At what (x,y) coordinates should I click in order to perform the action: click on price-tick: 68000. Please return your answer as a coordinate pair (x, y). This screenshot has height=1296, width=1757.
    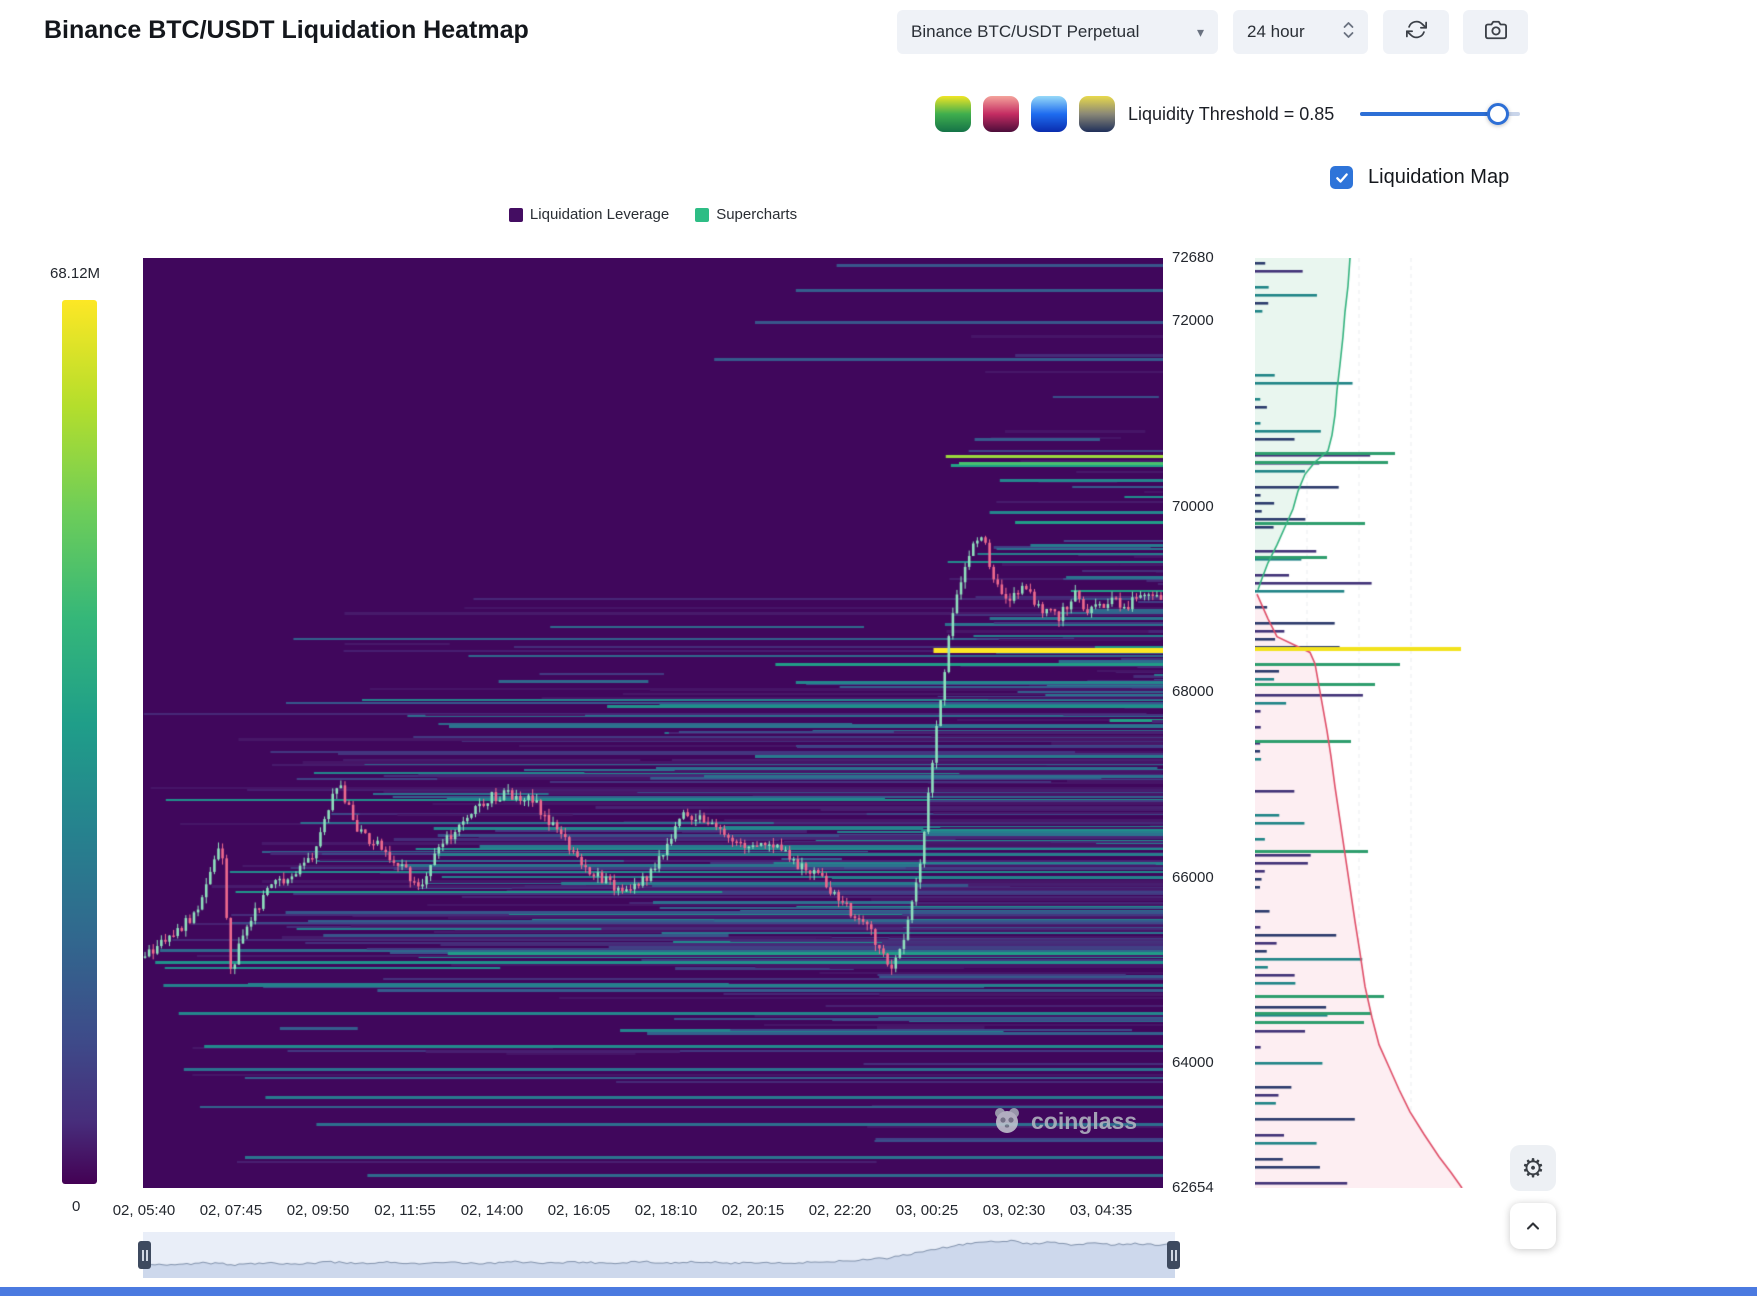
    Looking at the image, I should click on (1193, 692).